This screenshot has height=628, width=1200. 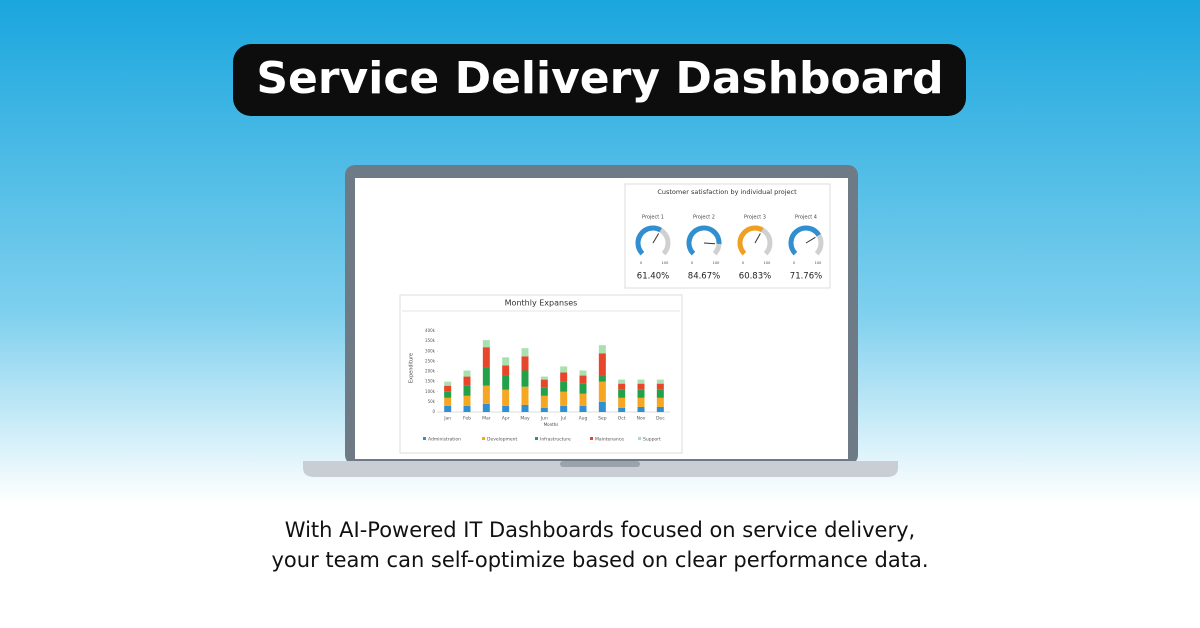 What do you see at coordinates (806, 218) in the screenshot?
I see `gauge-label: Project 4` at bounding box center [806, 218].